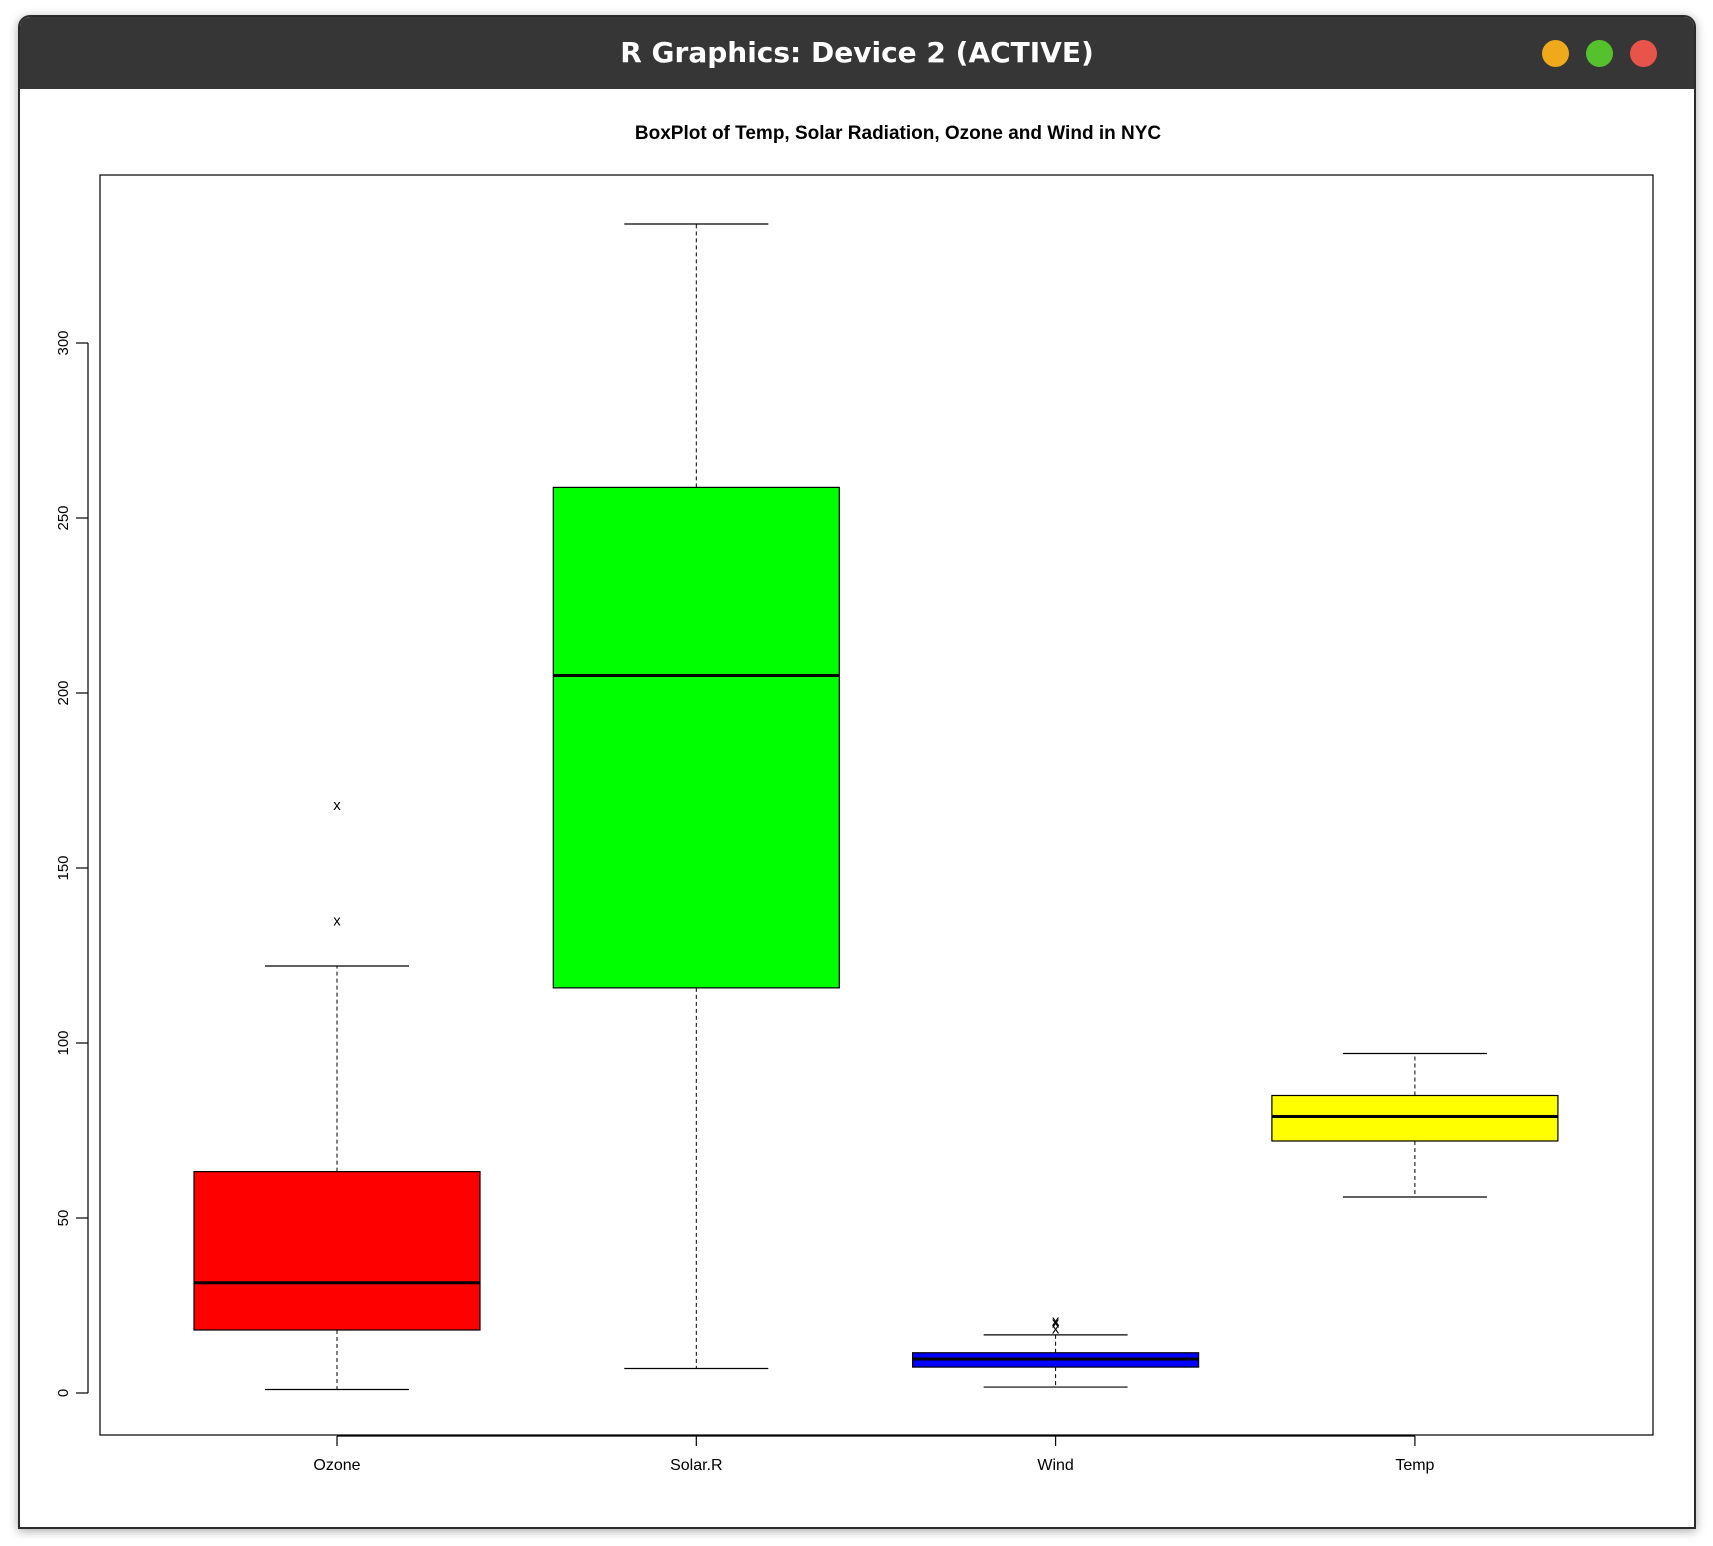 This screenshot has height=1546, width=1713. Describe the element at coordinates (63, 692) in the screenshot. I see `y-tick-label: 200` at that location.